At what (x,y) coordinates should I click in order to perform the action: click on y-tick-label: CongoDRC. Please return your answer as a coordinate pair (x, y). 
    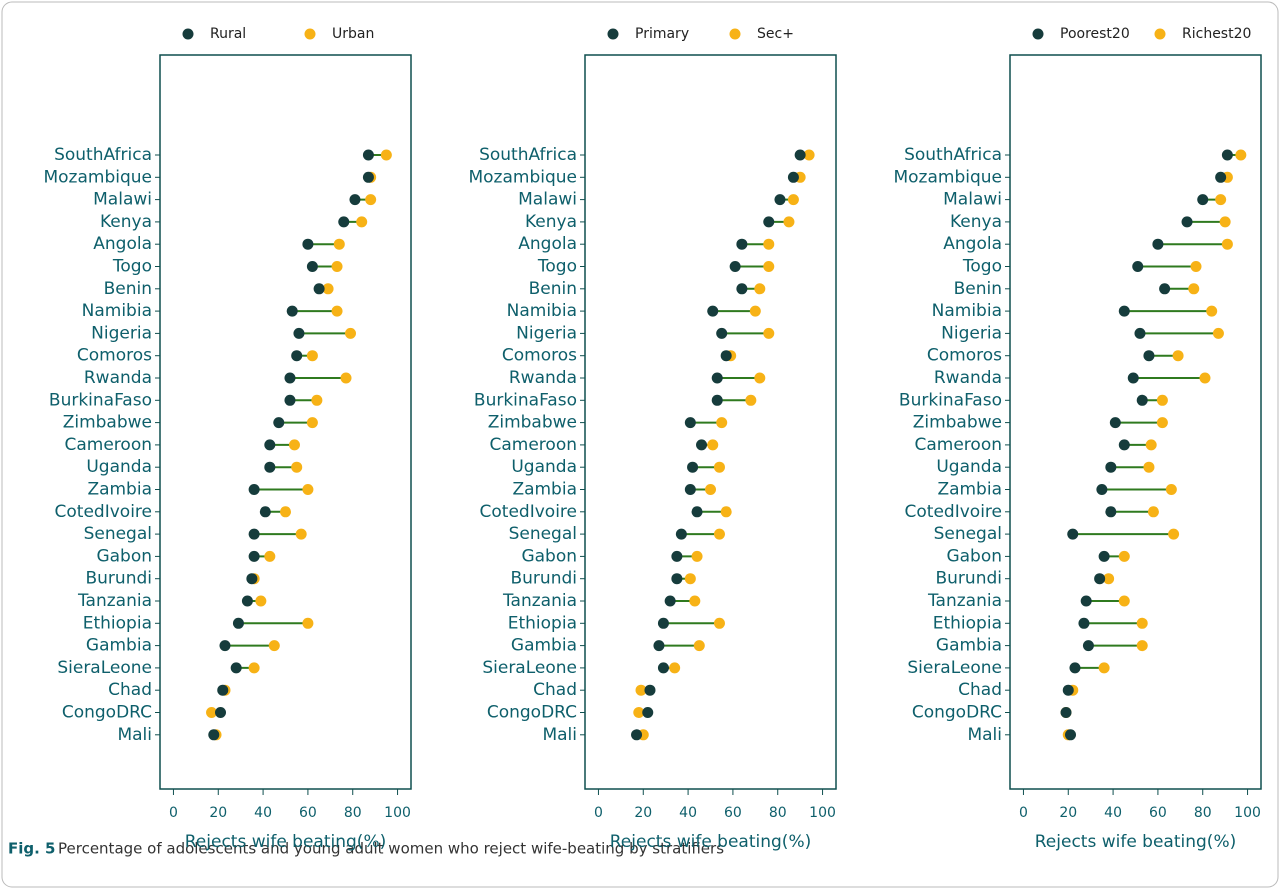
    Looking at the image, I should click on (957, 713).